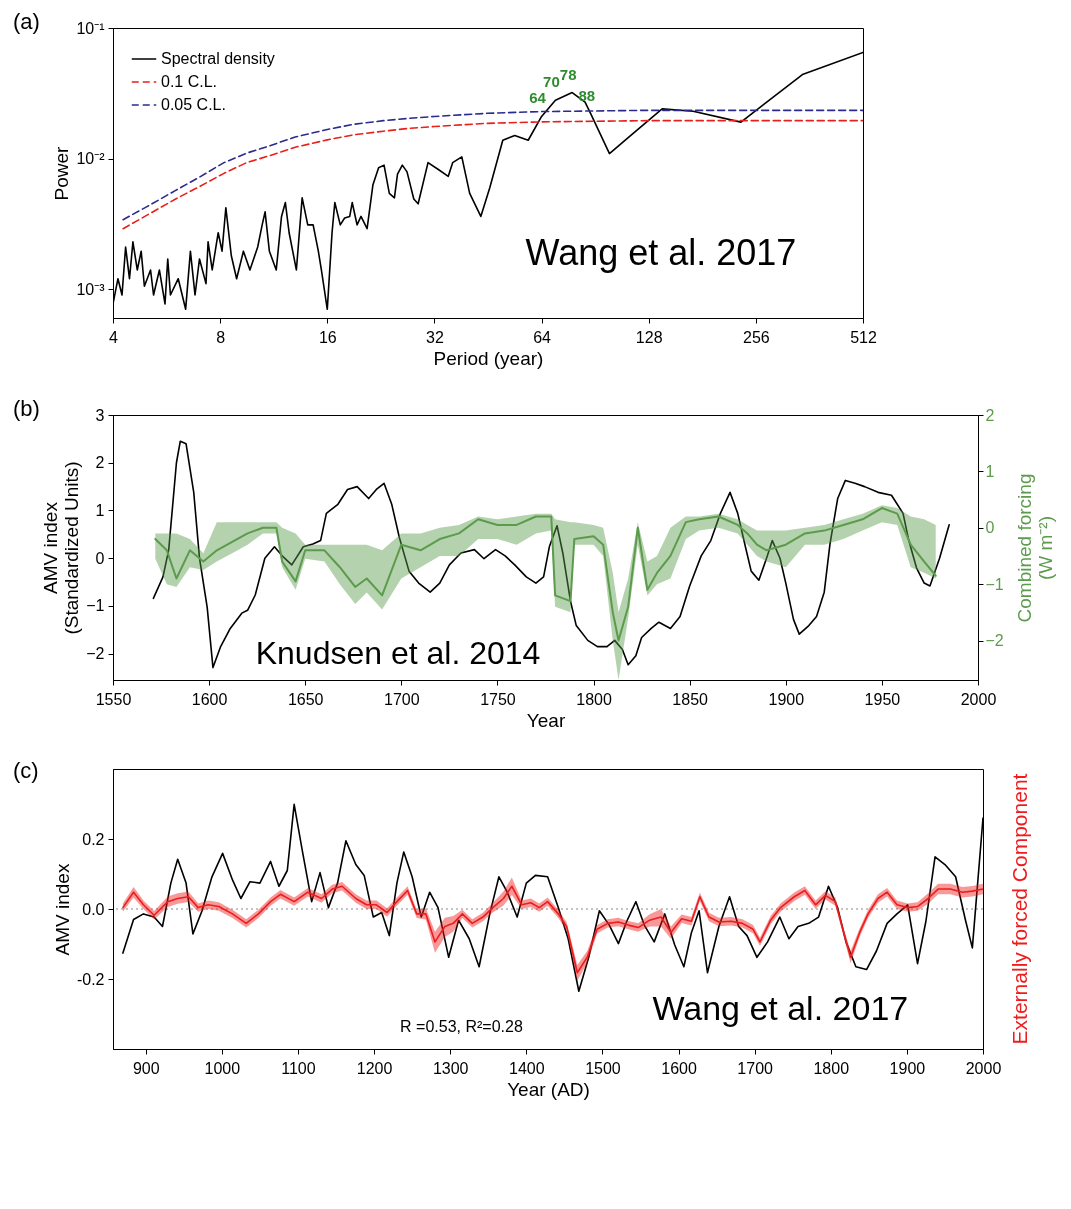  I want to click on x-tick-label: 128, so click(649, 337).